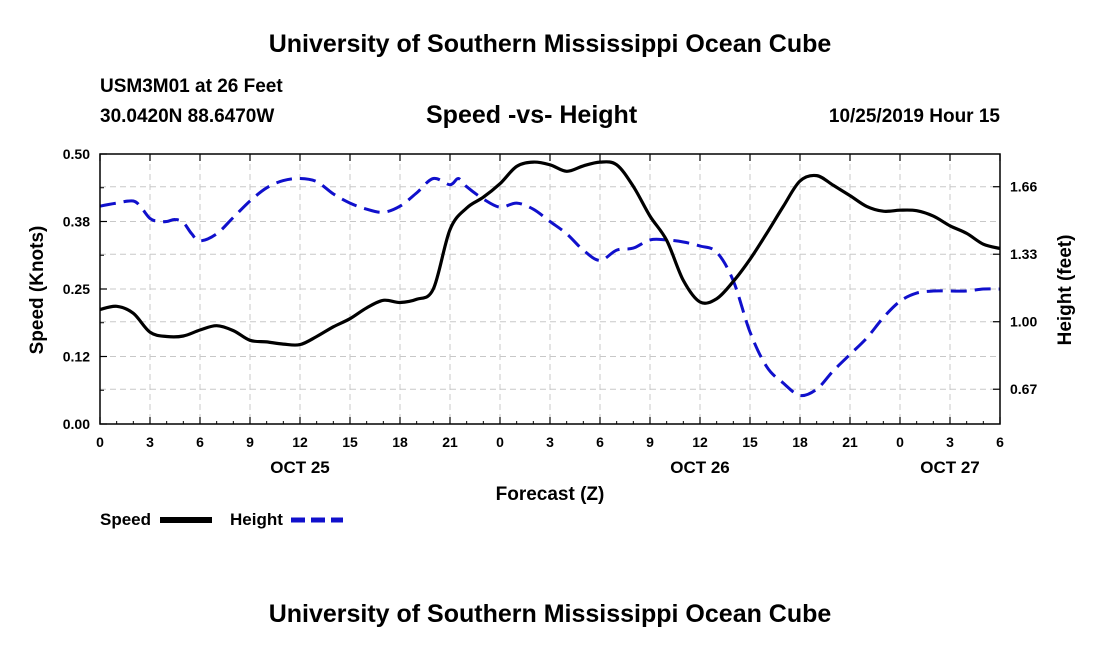  Describe the element at coordinates (76, 357) in the screenshot. I see `y-tick-label: 0.12` at that location.